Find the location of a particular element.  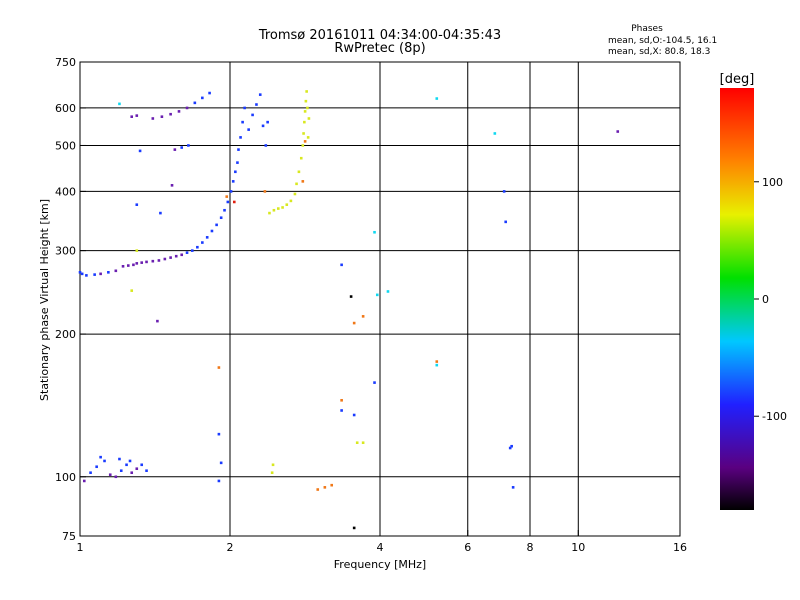

colorbar is located at coordinates (737, 299).